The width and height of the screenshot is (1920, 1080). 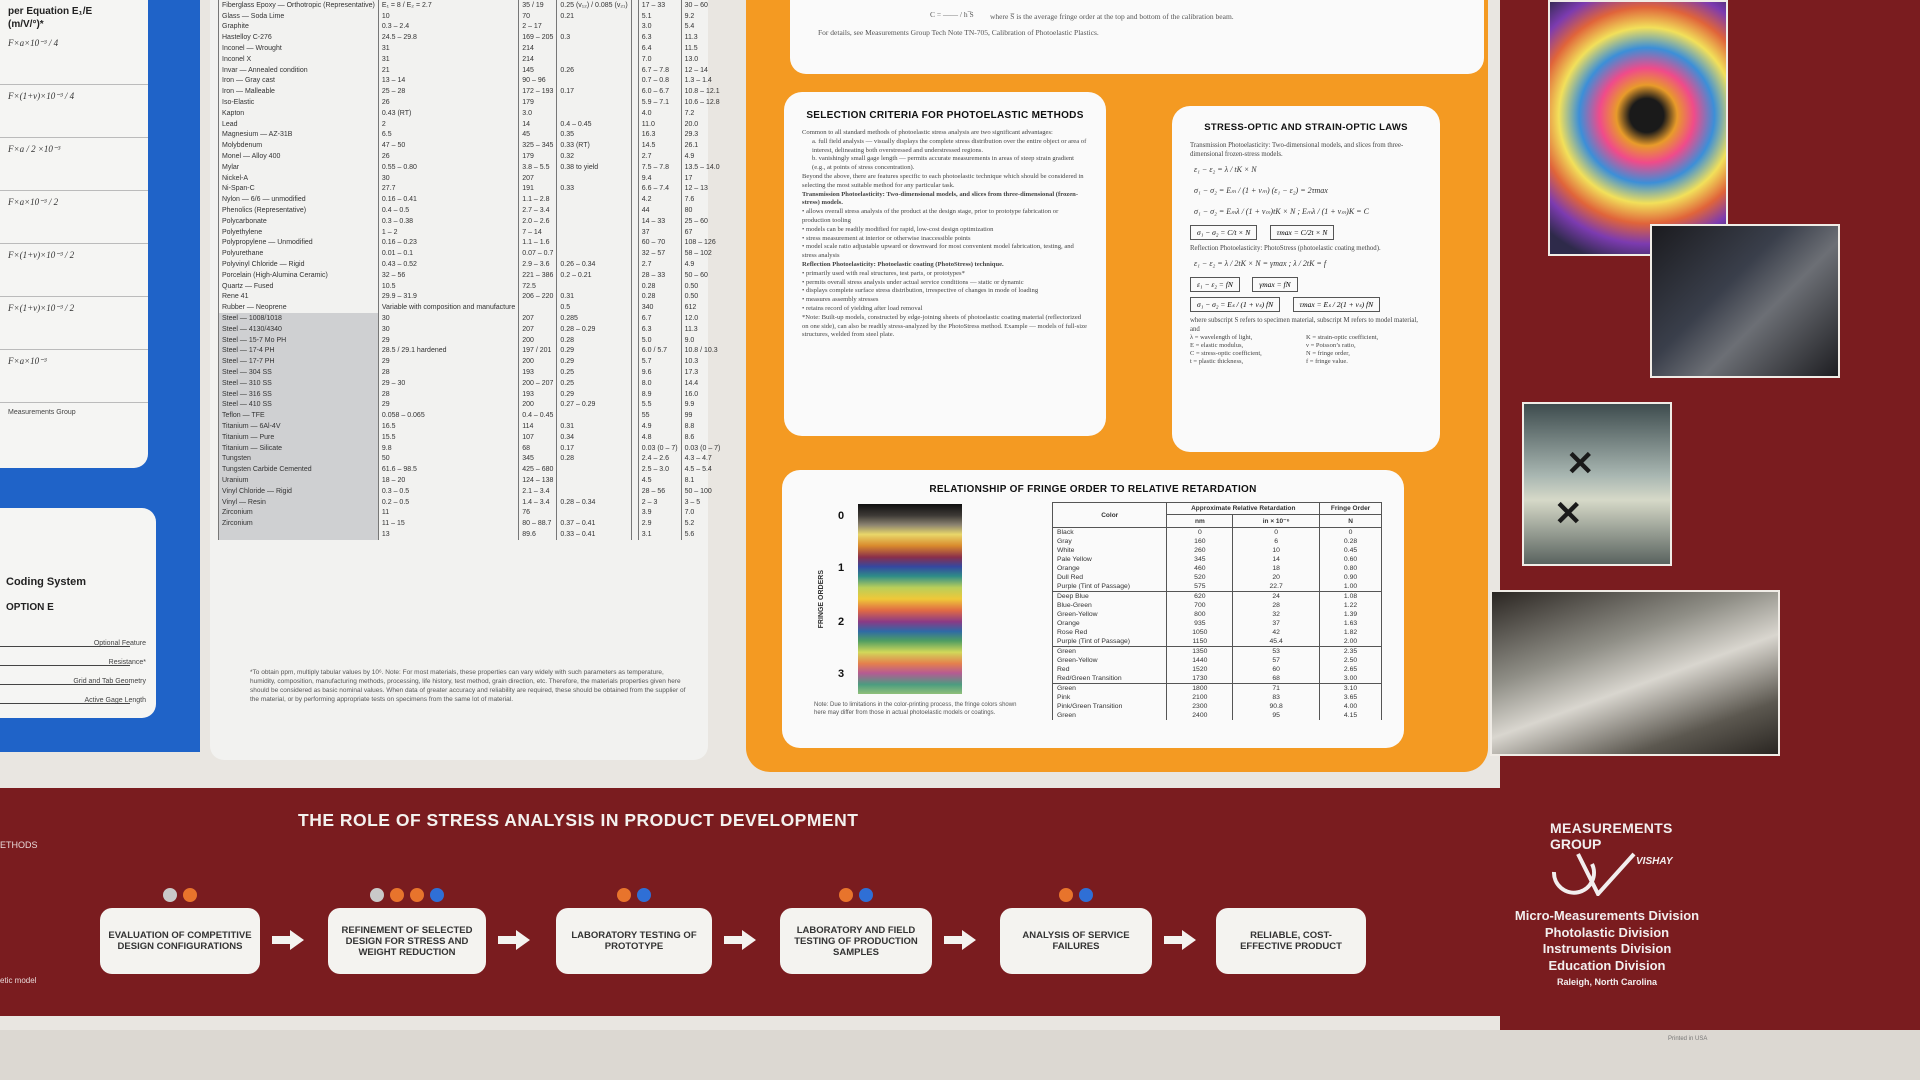 I want to click on fringe-value: 20, so click(x=1276, y=577).